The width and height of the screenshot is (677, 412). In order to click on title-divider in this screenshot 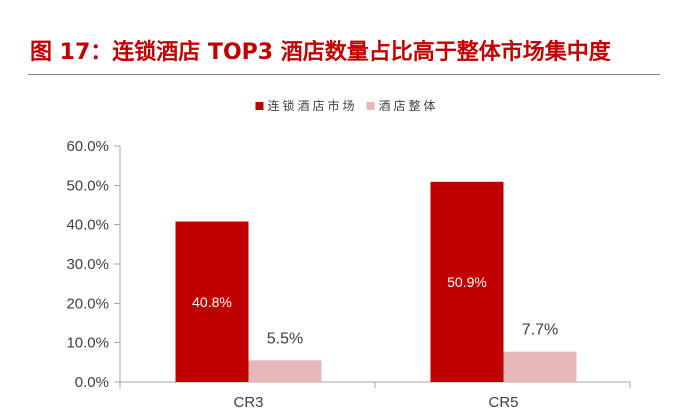, I will do `click(344, 74)`.